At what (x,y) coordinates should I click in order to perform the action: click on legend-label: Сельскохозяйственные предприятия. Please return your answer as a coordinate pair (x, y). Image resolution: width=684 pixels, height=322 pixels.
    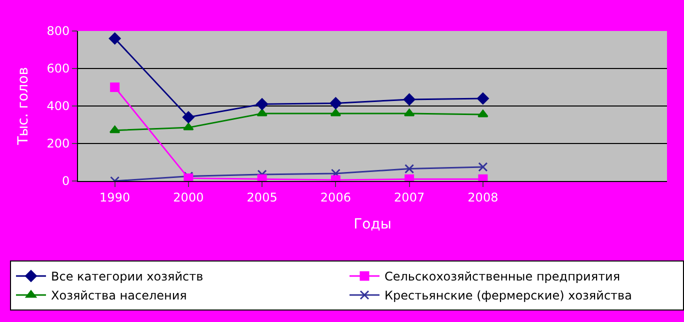
    Looking at the image, I should click on (502, 277).